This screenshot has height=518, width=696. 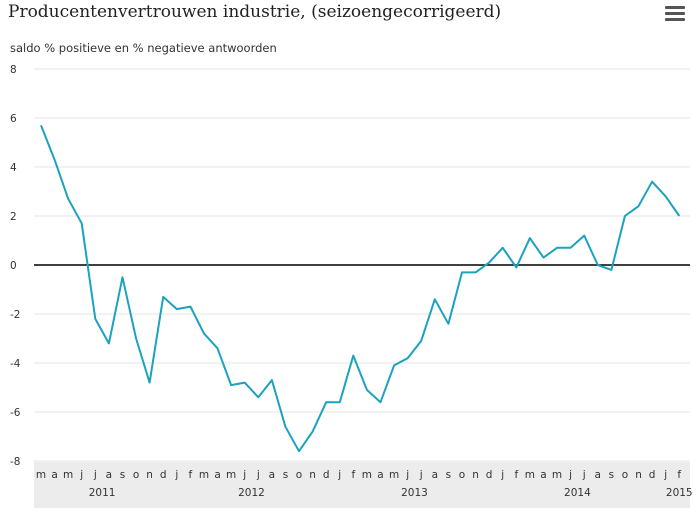 What do you see at coordinates (13, 217) in the screenshot?
I see `y-tick-label: 2` at bounding box center [13, 217].